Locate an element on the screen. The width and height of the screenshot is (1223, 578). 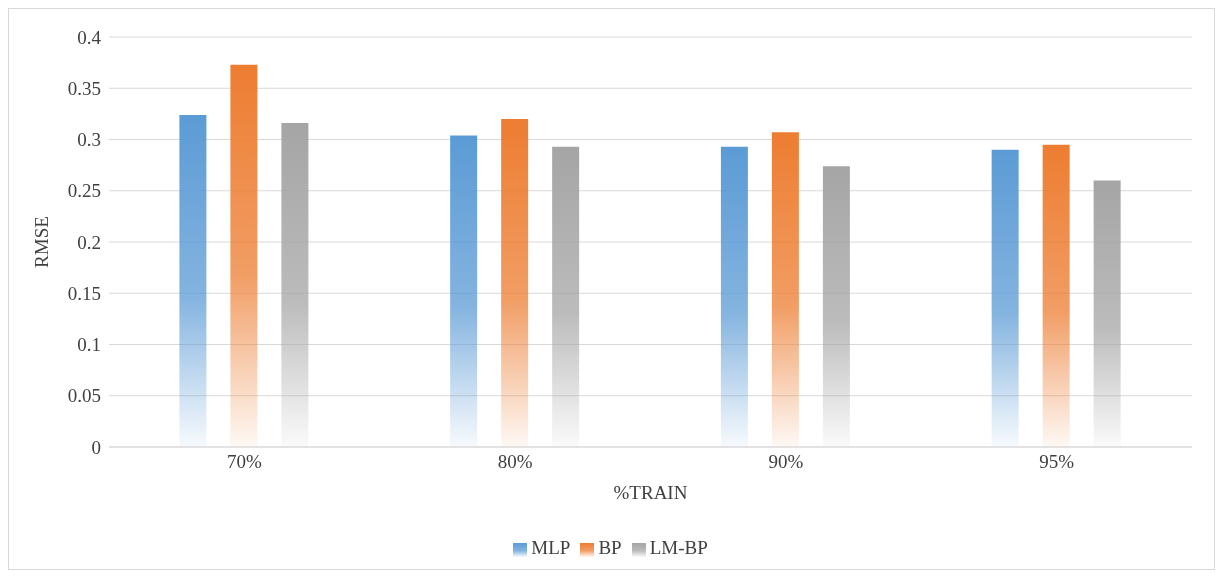
y-axis-title: RMSE is located at coordinates (41, 242).